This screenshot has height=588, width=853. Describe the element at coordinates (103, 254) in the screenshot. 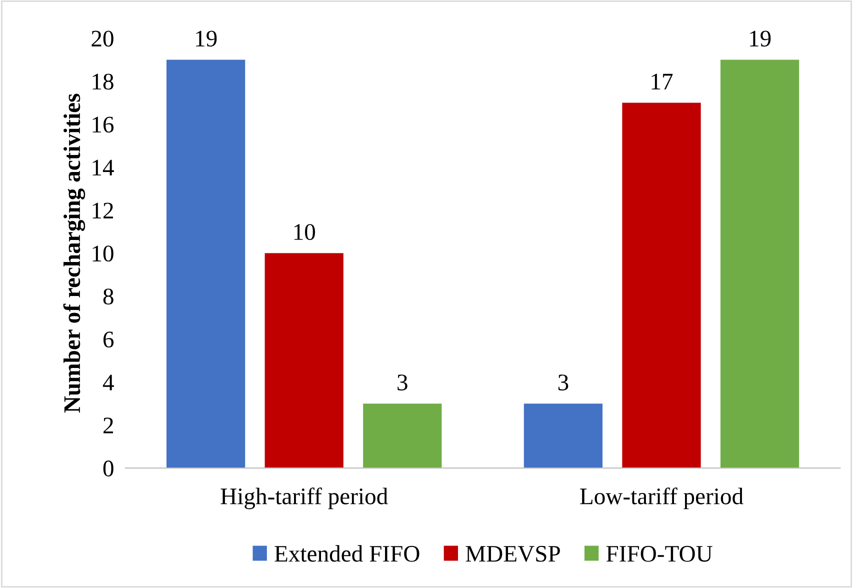

I see `y-tick-label: 10` at that location.